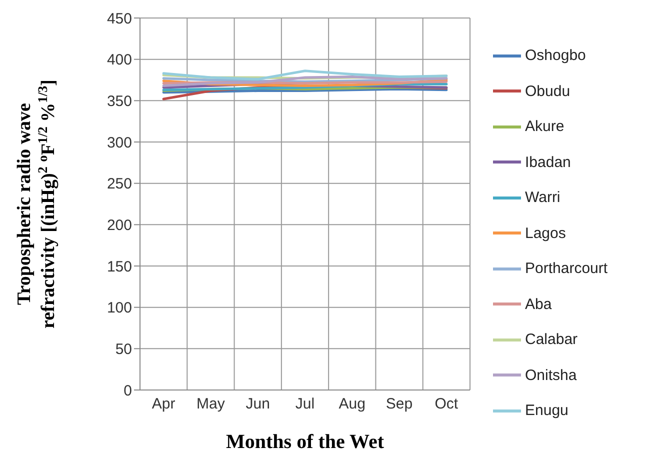 The image size is (645, 464). I want to click on x-tick-label: Jun, so click(258, 404).